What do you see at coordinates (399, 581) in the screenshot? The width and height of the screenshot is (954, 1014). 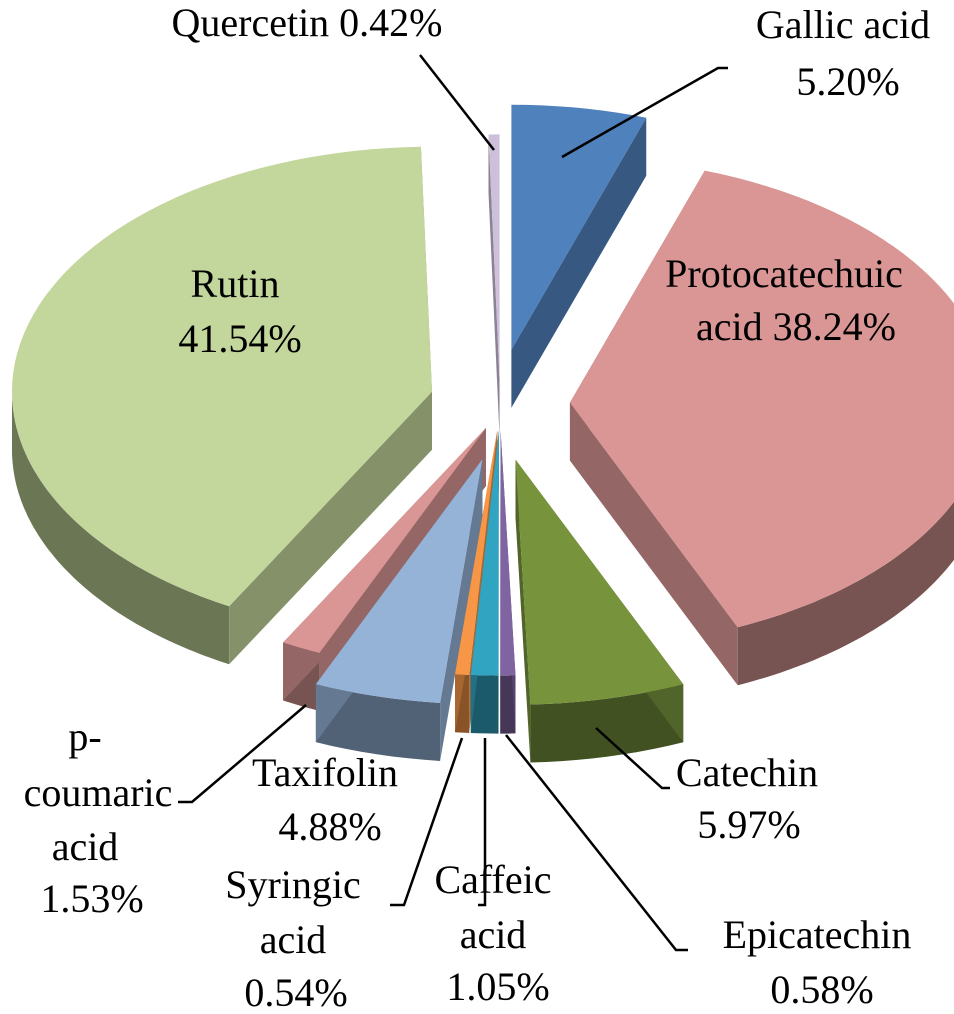 I see `slice-taxifolin` at bounding box center [399, 581].